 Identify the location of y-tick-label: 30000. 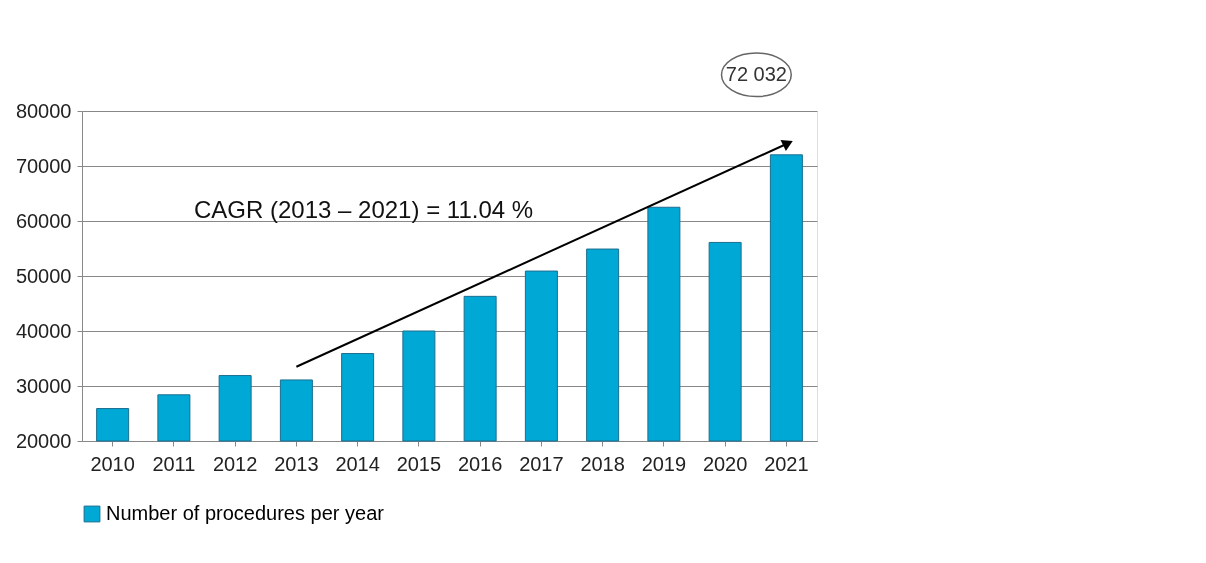
(43, 385).